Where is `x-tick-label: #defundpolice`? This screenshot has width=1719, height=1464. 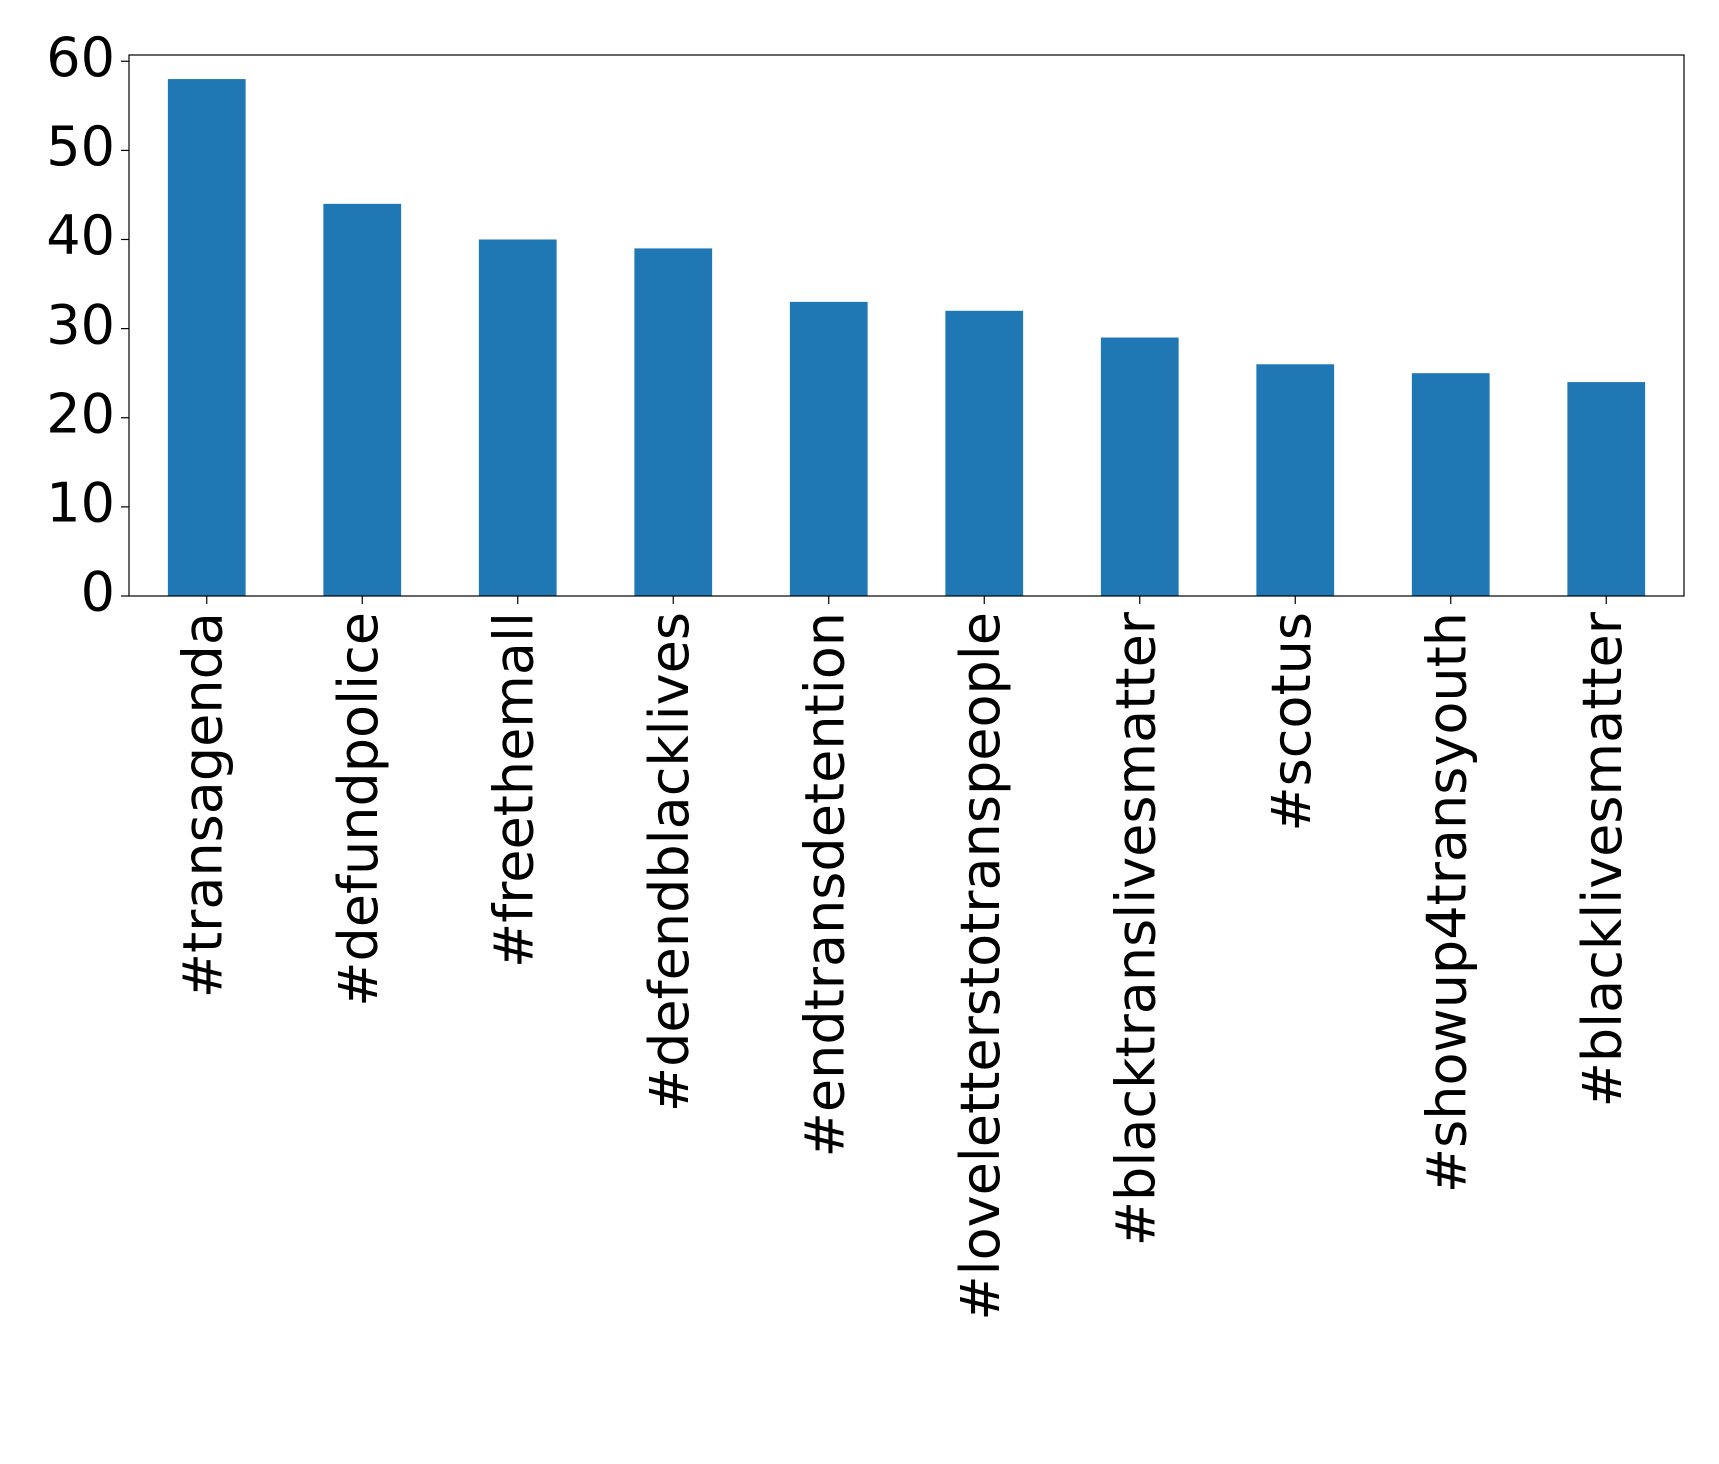 x-tick-label: #defundpolice is located at coordinates (358, 809).